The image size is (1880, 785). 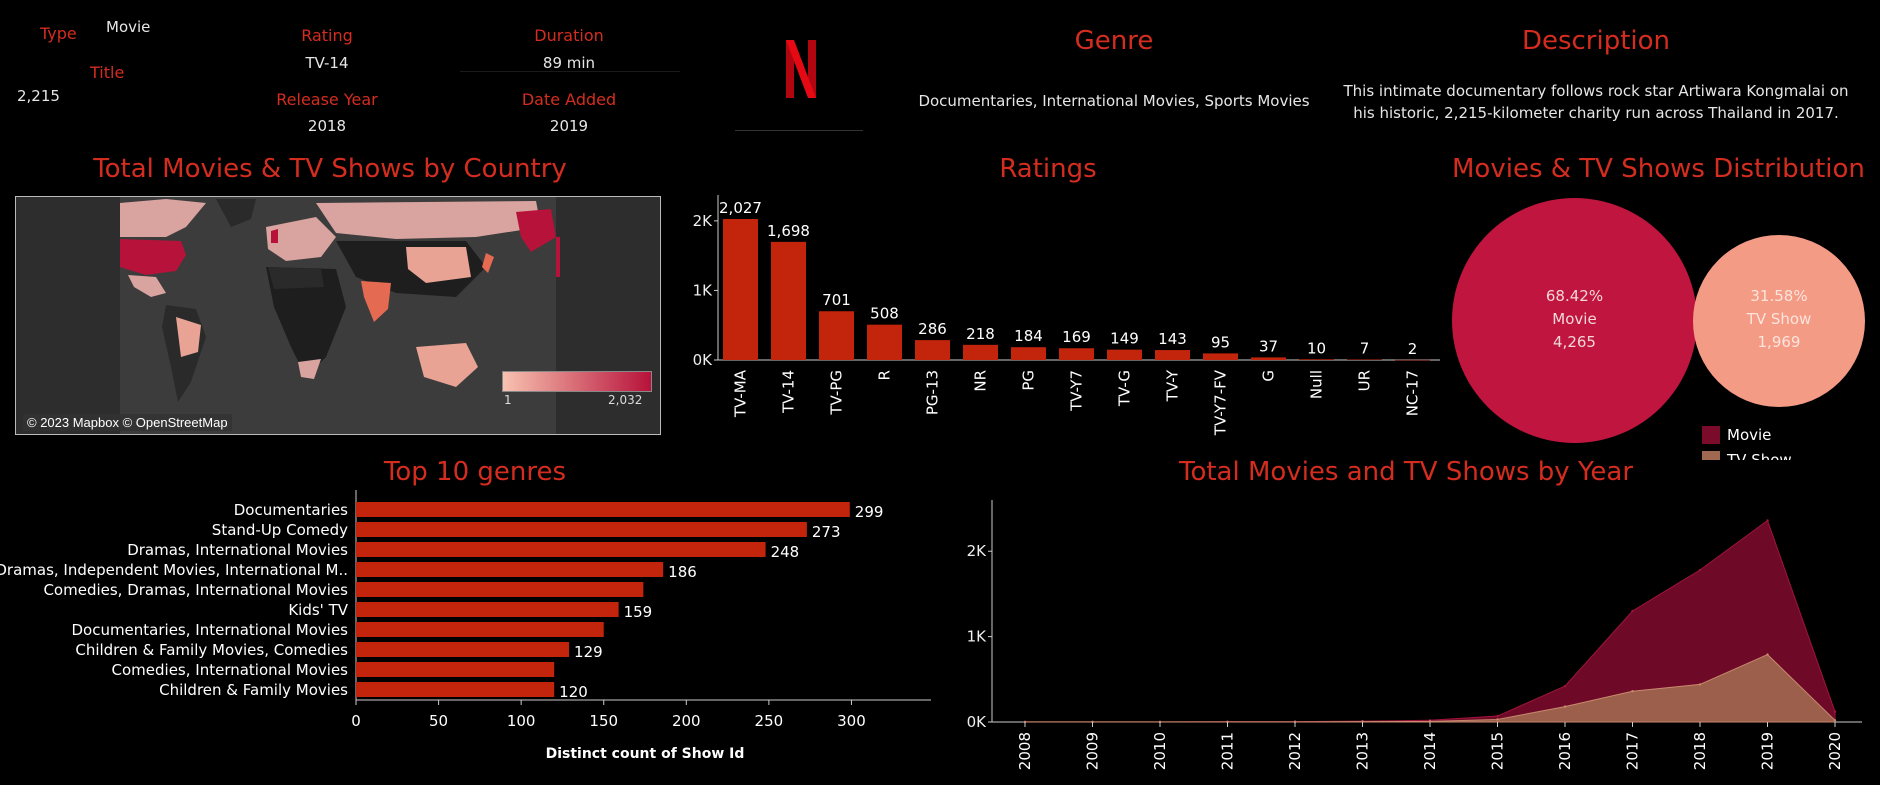 I want to click on ratings-data-label: 218, so click(x=980, y=334).